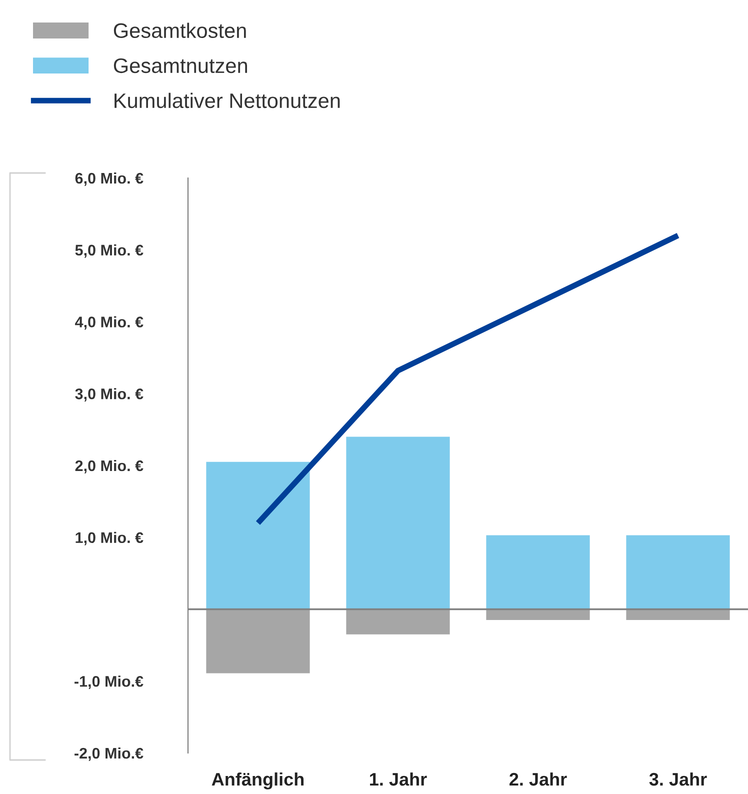 This screenshot has width=748, height=794. Describe the element at coordinates (109, 179) in the screenshot. I see `y-tick-label: 6,0 Mio. €` at that location.